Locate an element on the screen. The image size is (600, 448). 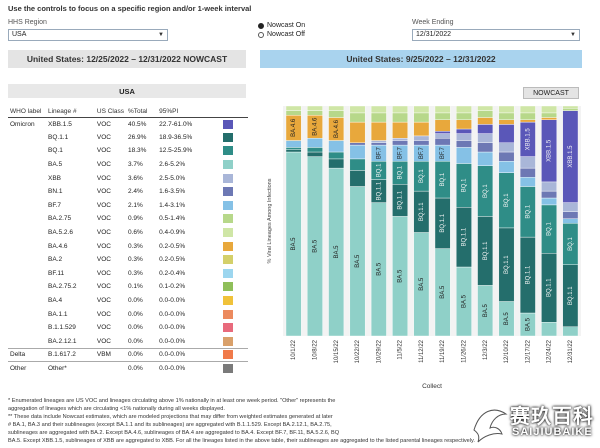
x-axis-label: Collect is located at coordinates (432, 386).